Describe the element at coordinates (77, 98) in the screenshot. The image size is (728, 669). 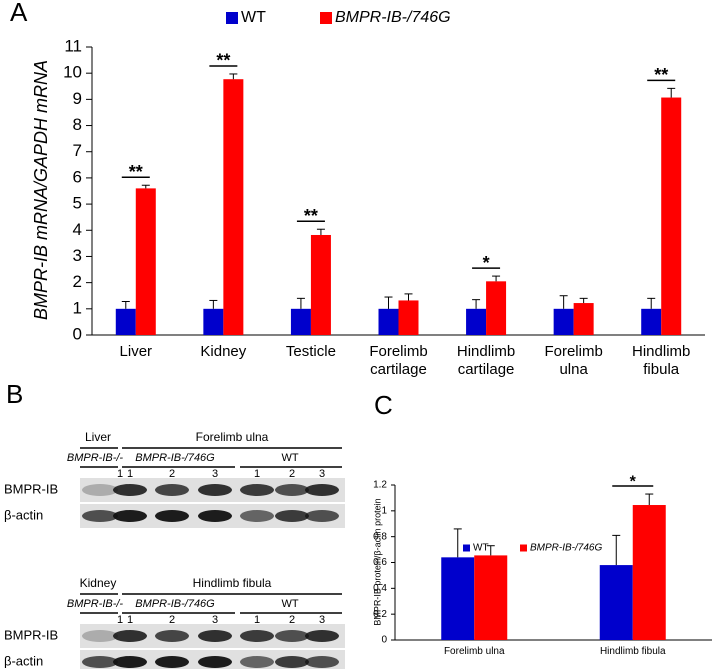
I see `y-tick-label: 9` at that location.